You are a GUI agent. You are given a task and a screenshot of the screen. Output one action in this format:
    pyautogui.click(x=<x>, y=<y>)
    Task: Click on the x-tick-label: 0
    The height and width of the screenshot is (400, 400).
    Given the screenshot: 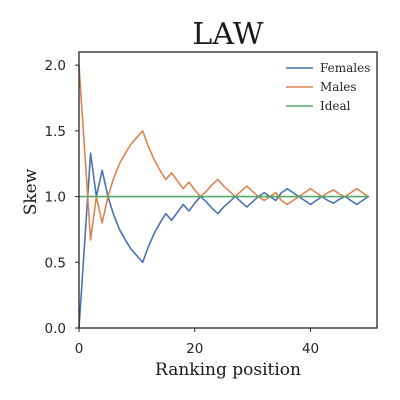 What is the action you would take?
    pyautogui.click(x=79, y=349)
    